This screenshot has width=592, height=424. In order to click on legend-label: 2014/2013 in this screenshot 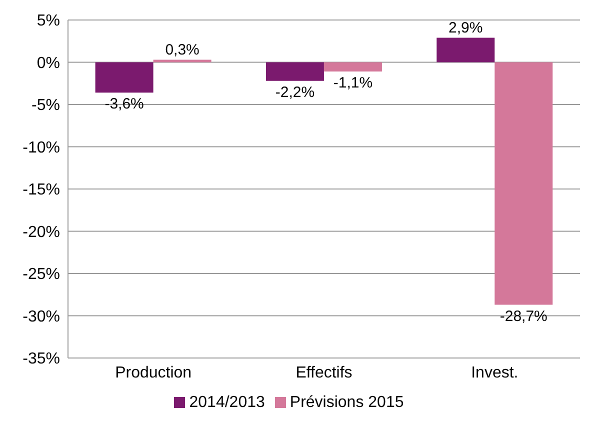, I will do `click(227, 402)`.